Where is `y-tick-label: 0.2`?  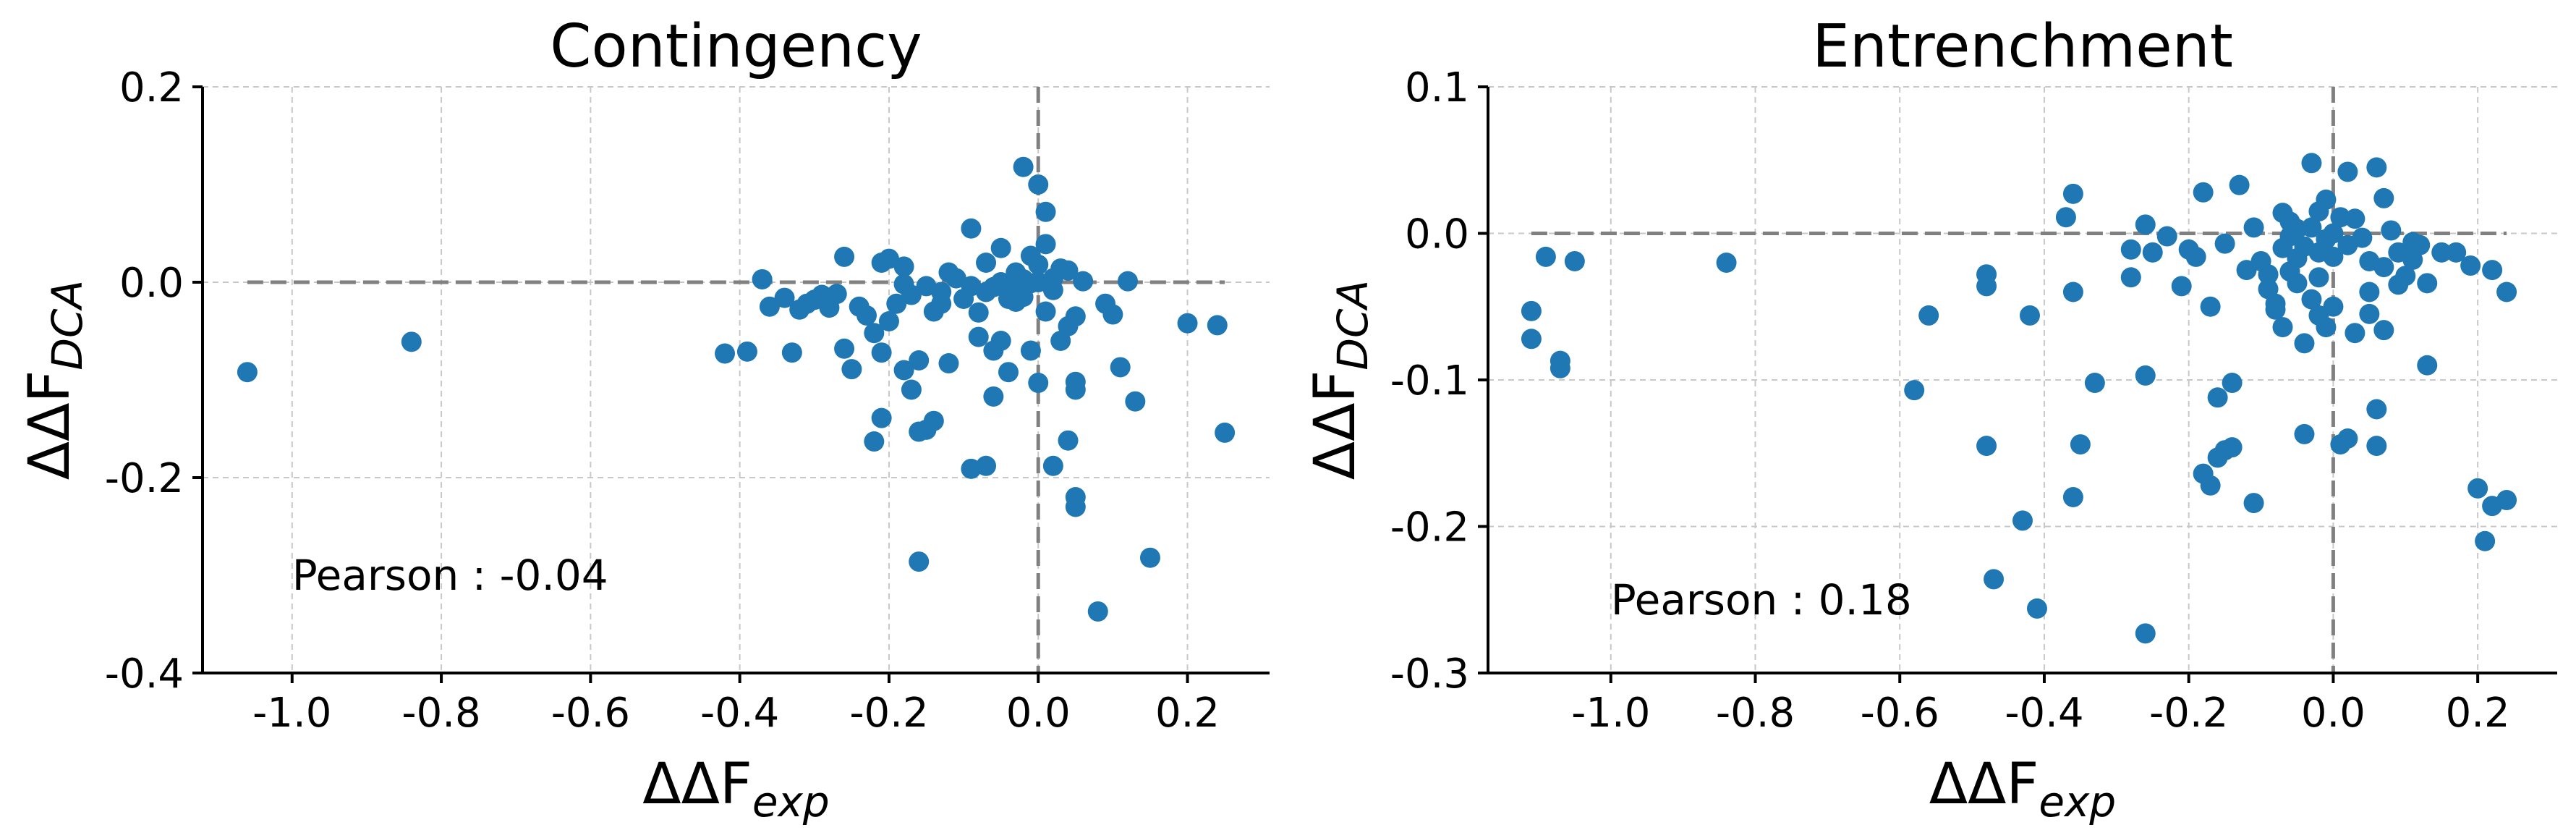
y-tick-label: 0.2 is located at coordinates (151, 87).